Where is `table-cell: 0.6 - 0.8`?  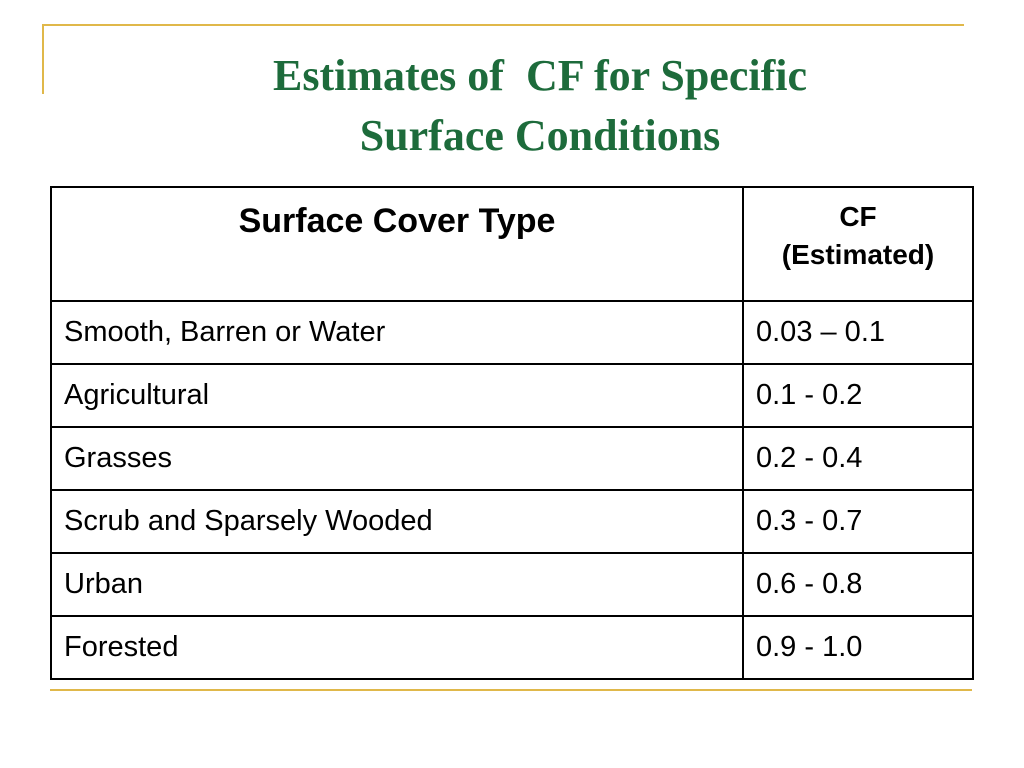
table-cell: 0.6 - 0.8 is located at coordinates (858, 584).